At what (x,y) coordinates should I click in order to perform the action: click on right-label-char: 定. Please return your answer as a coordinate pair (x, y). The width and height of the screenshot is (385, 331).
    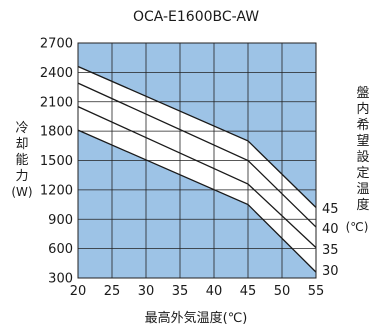
    Looking at the image, I should click on (362, 173).